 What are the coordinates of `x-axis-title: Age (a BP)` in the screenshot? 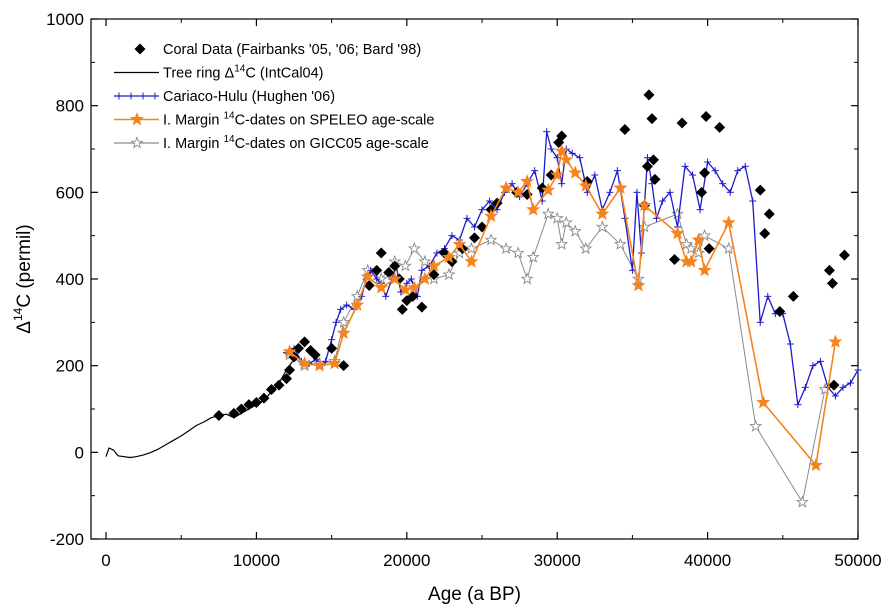 It's located at (474, 594).